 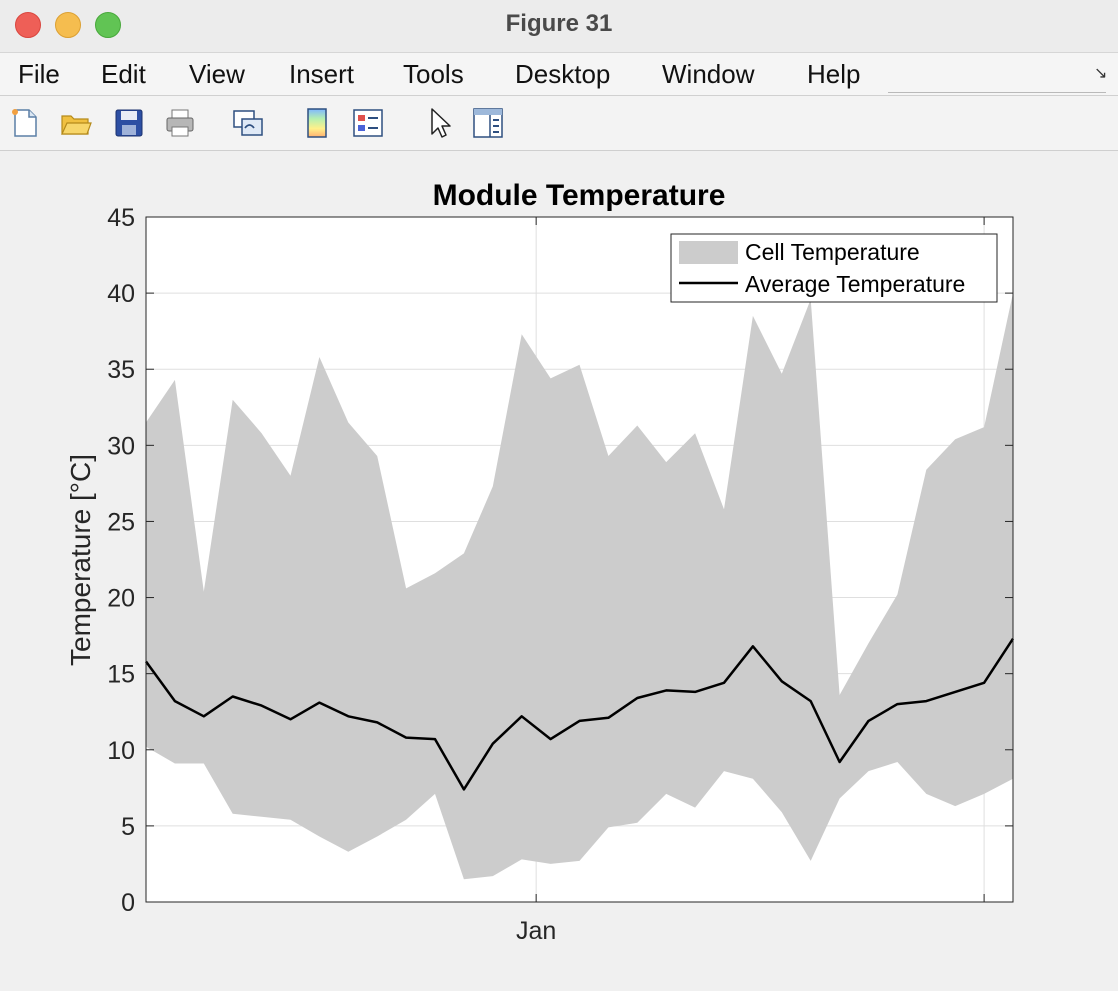 What do you see at coordinates (832, 252) in the screenshot?
I see `legend-label-cell-temperature: Cell Temperature` at bounding box center [832, 252].